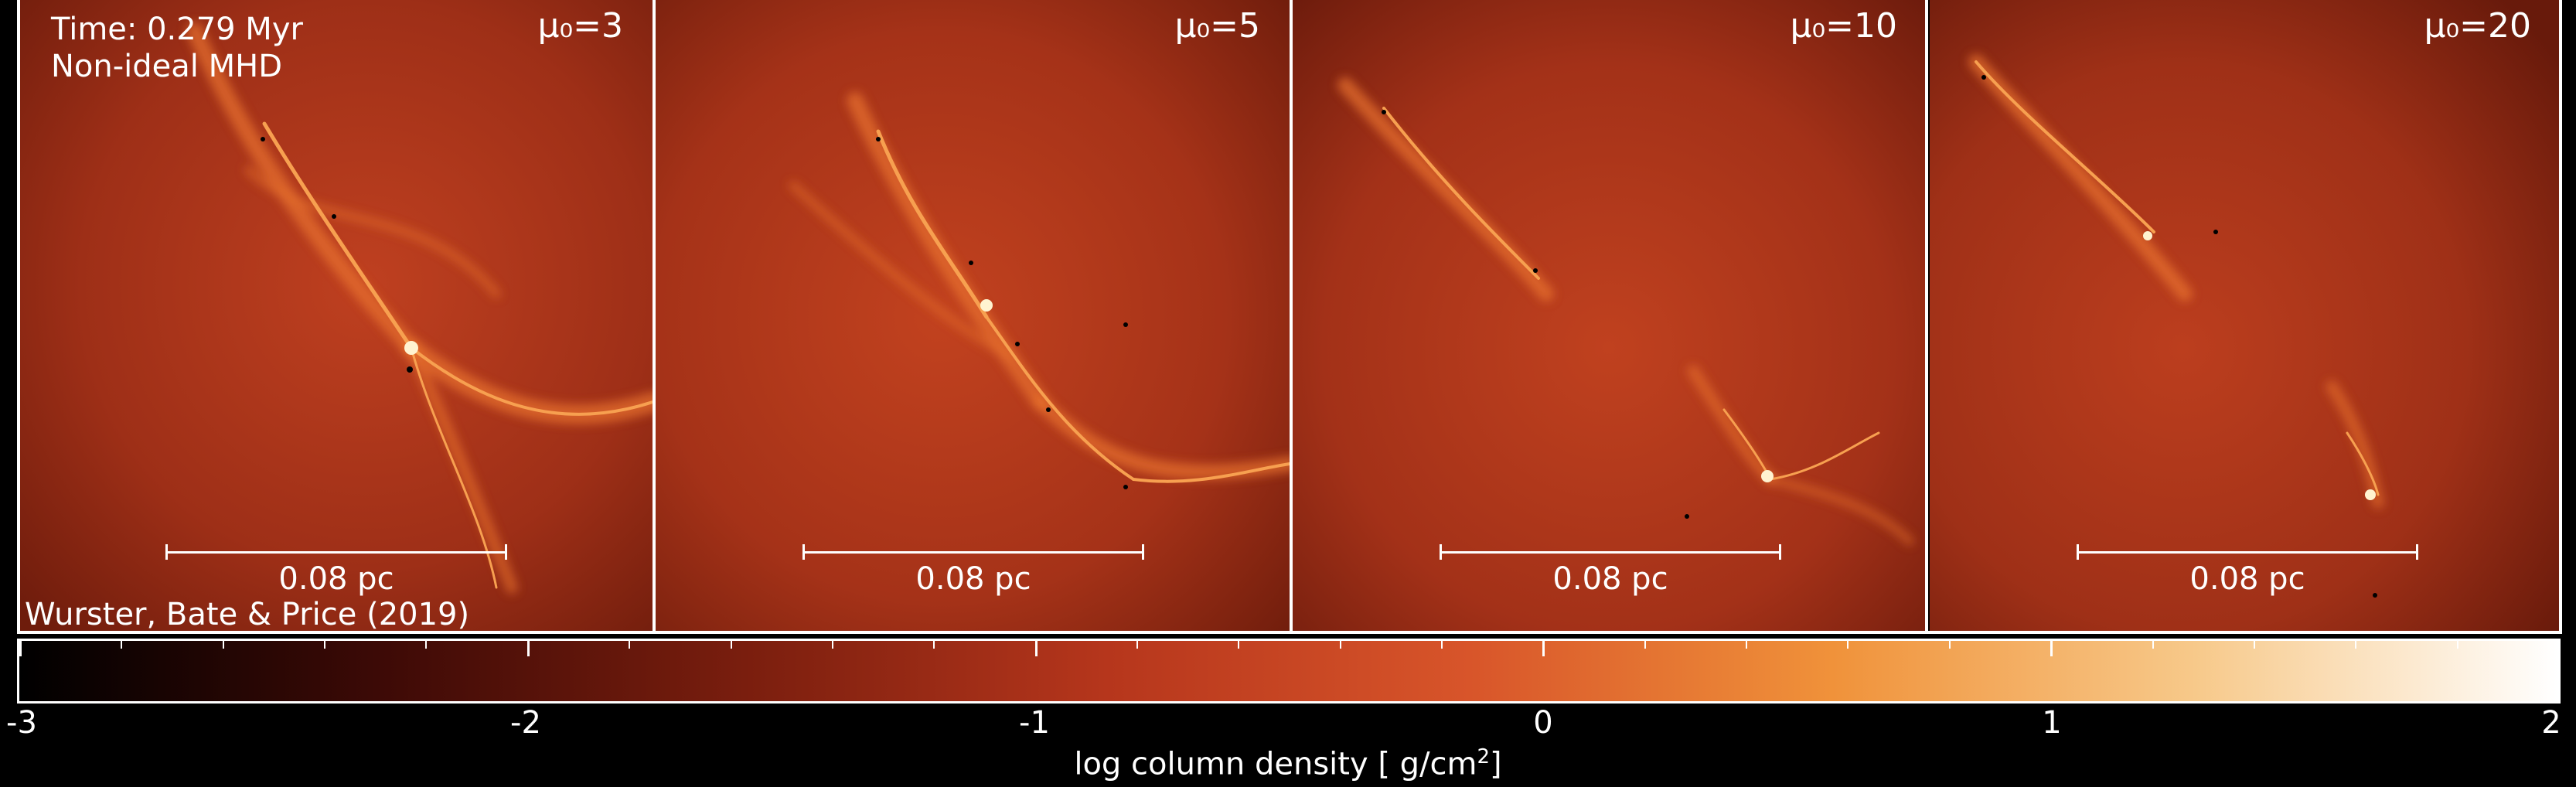 The height and width of the screenshot is (787, 2576). What do you see at coordinates (177, 30) in the screenshot?
I see `time-text: Time: 0.279 Myr` at bounding box center [177, 30].